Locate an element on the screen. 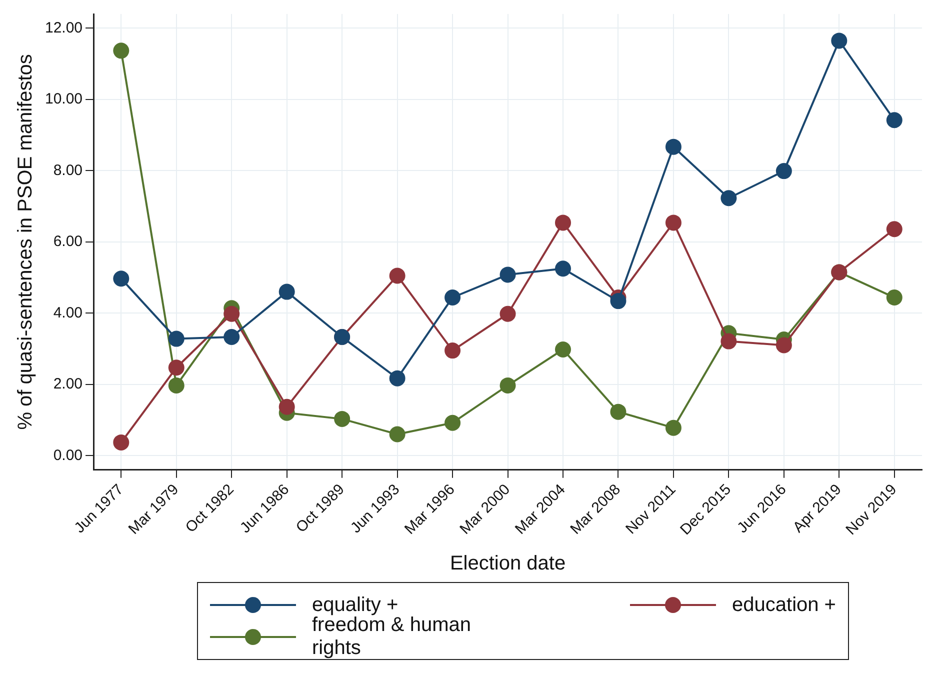 The width and height of the screenshot is (936, 685). y-tick-label: 4.00 is located at coordinates (68, 313).